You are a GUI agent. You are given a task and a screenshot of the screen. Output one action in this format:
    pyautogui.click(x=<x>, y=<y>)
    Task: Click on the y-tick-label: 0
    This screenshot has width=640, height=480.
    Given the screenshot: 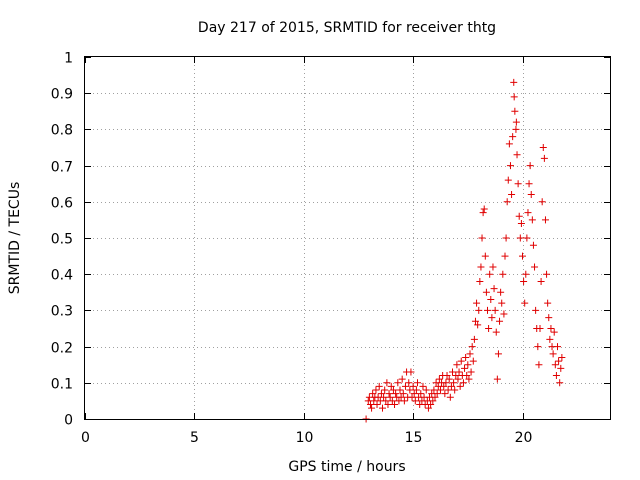 What is the action you would take?
    pyautogui.click(x=68, y=421)
    